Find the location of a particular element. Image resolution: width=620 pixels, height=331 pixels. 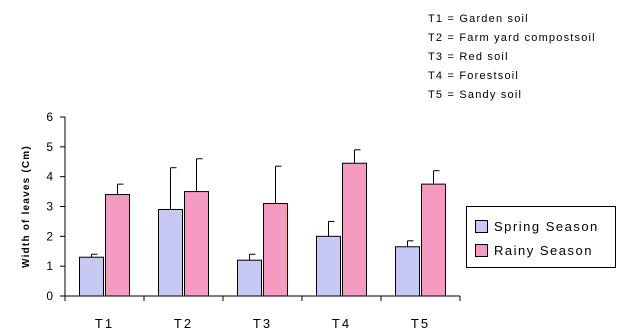

treatment-key-t1: T1 = Garden soil is located at coordinates (478, 19).